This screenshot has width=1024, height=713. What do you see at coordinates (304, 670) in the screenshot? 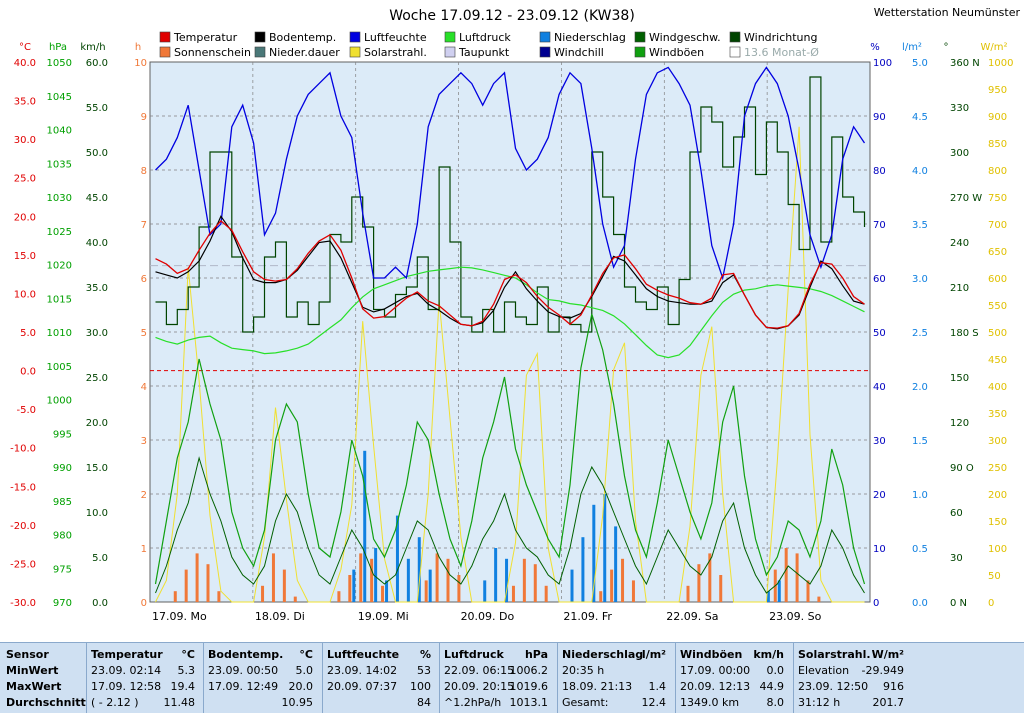
I see `stats-value: 5.0` at bounding box center [304, 670].